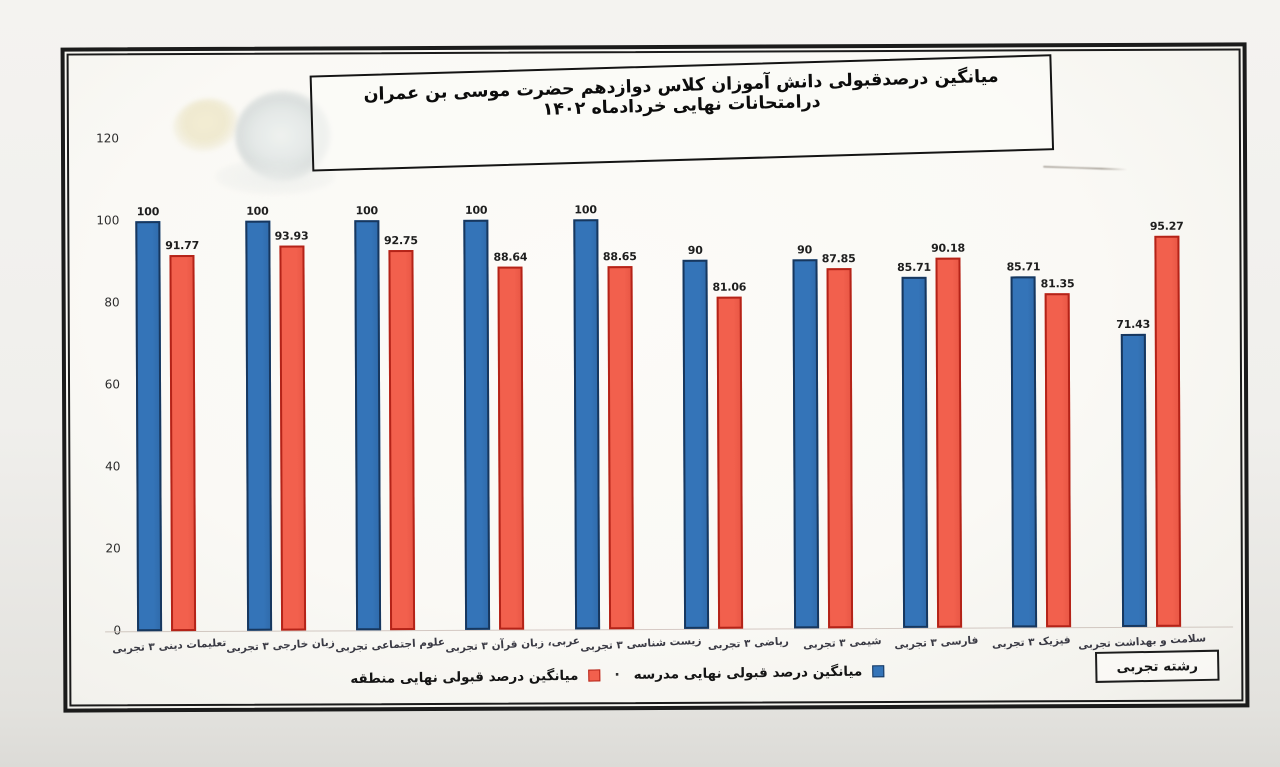  What do you see at coordinates (620, 440) in the screenshot?
I see `bar-district-4: 88.65` at bounding box center [620, 440].